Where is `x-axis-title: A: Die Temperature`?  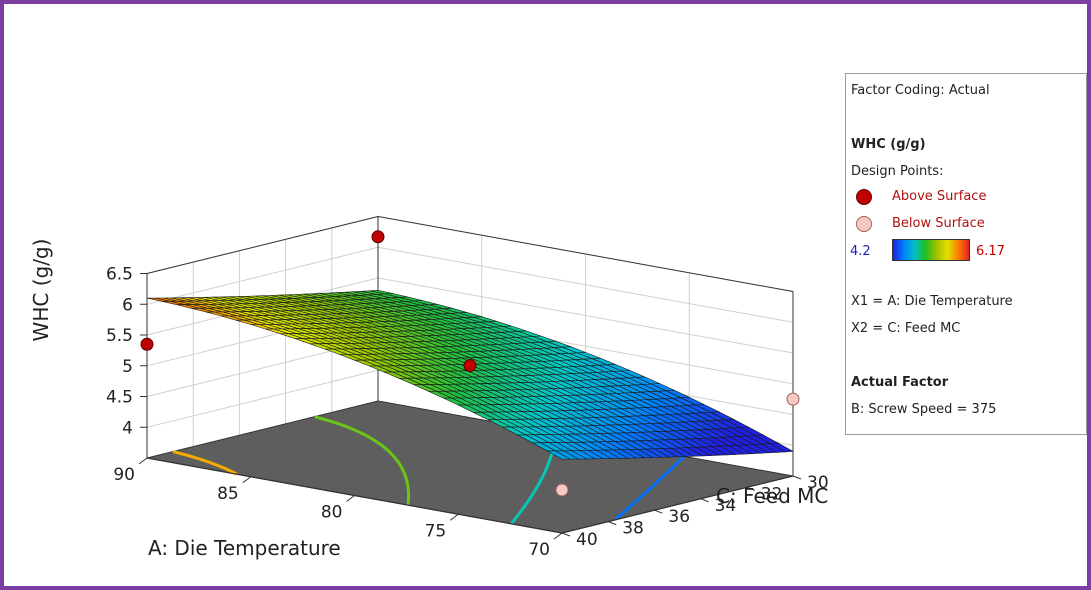
x-axis-title: A: Die Temperature is located at coordinates (244, 548).